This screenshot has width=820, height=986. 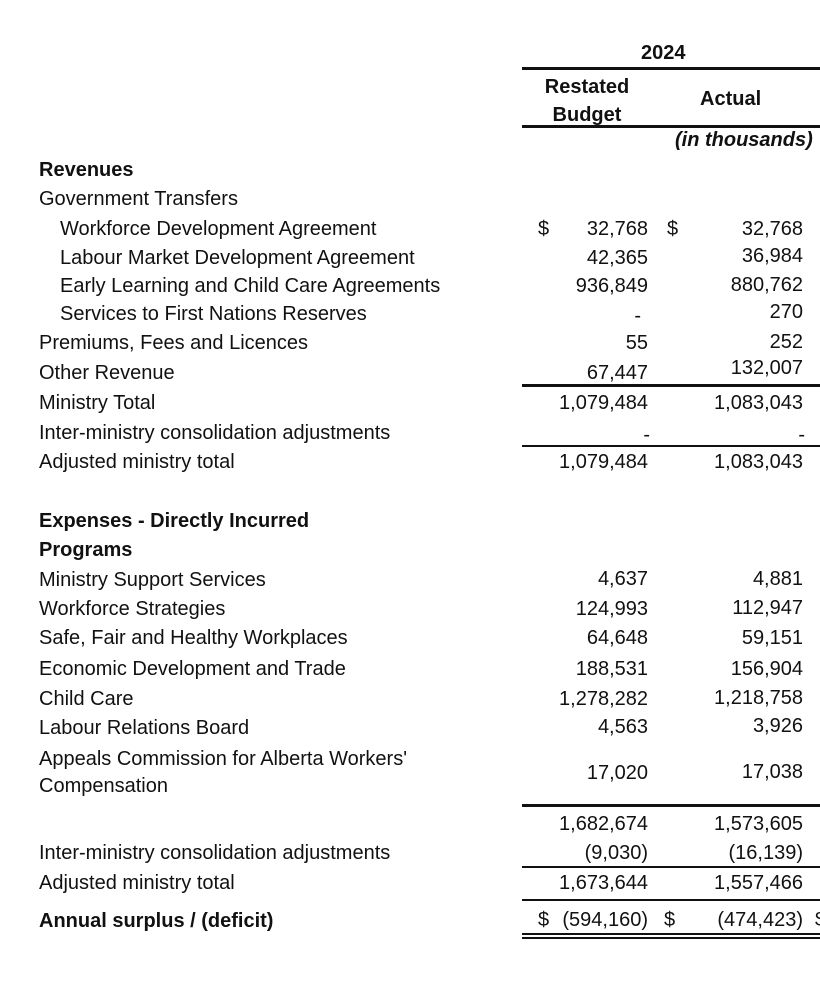 I want to click on budget-value: (9,030), so click(x=616, y=853).